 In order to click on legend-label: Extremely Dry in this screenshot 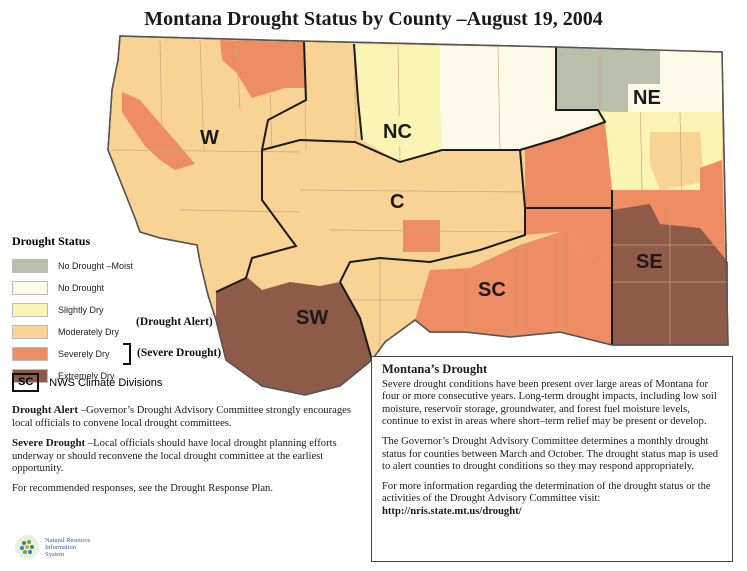, I will do `click(86, 376)`.